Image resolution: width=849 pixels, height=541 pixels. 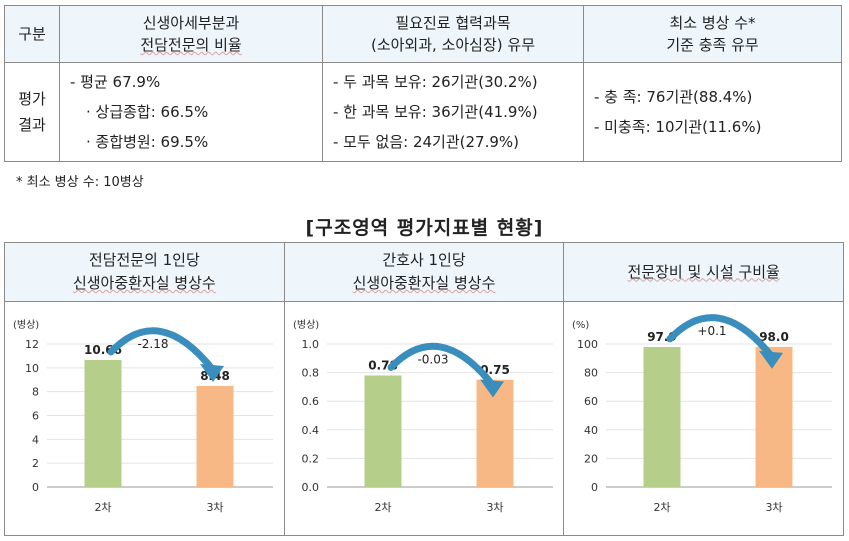 What do you see at coordinates (32, 99) in the screenshot?
I see `row-label-line1: 평가` at bounding box center [32, 99].